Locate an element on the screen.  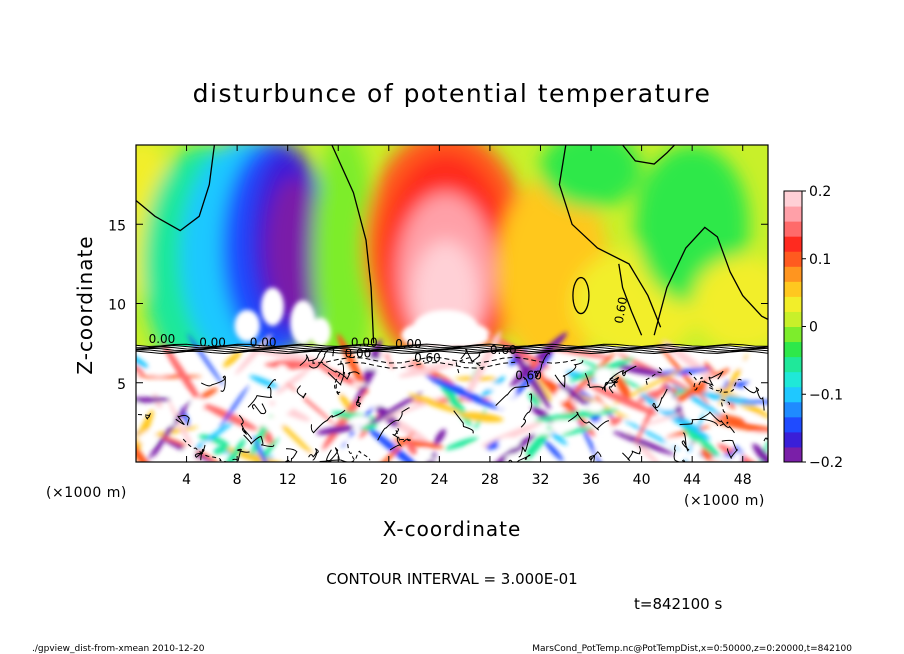
contour-line is located at coordinates (630, 299).